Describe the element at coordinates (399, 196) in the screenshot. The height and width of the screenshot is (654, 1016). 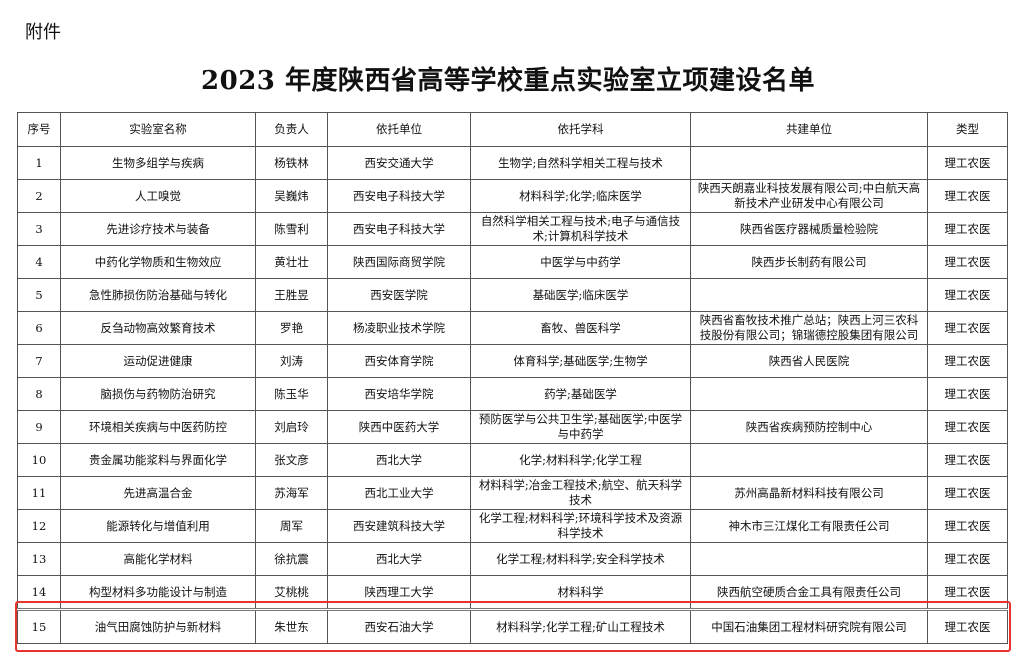
I see `cell-col-host-unit: 西安电子科技大学` at that location.